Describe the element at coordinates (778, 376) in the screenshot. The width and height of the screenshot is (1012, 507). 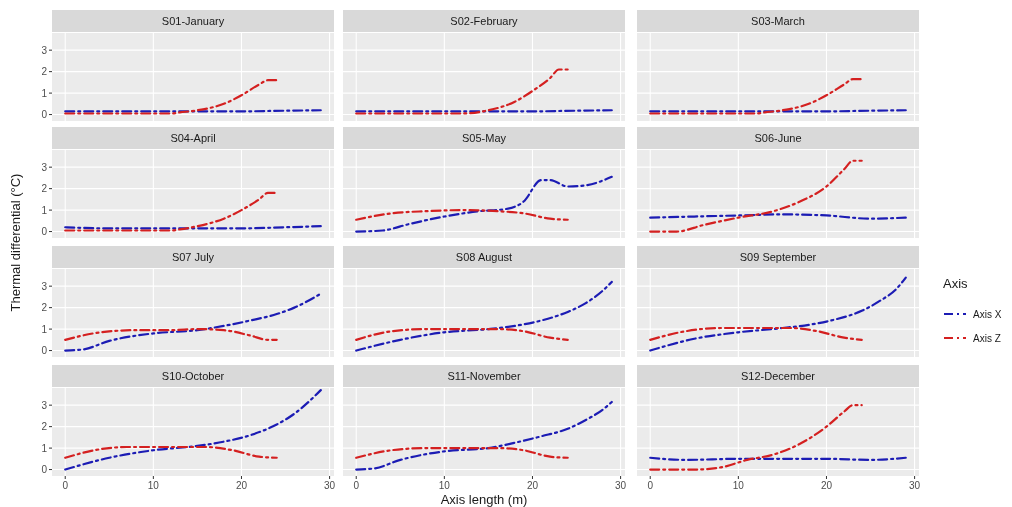
I see `chart-title: S12-December` at that location.